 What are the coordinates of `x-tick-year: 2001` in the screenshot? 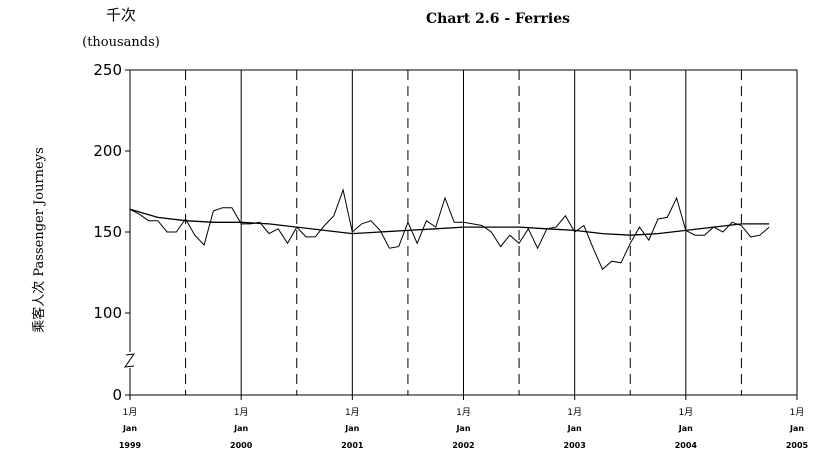 It's located at (352, 445).